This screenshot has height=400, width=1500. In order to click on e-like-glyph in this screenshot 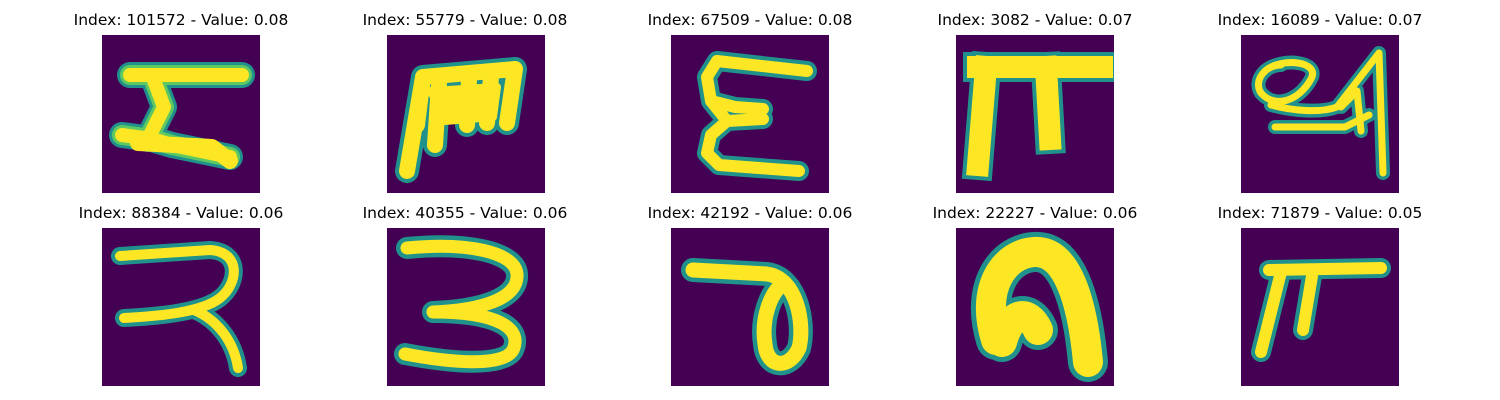, I will do `click(750, 114)`.